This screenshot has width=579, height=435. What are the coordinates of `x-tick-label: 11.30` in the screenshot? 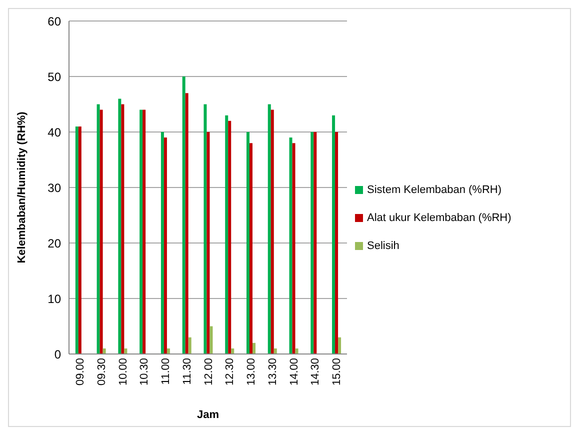 It's located at (187, 371).